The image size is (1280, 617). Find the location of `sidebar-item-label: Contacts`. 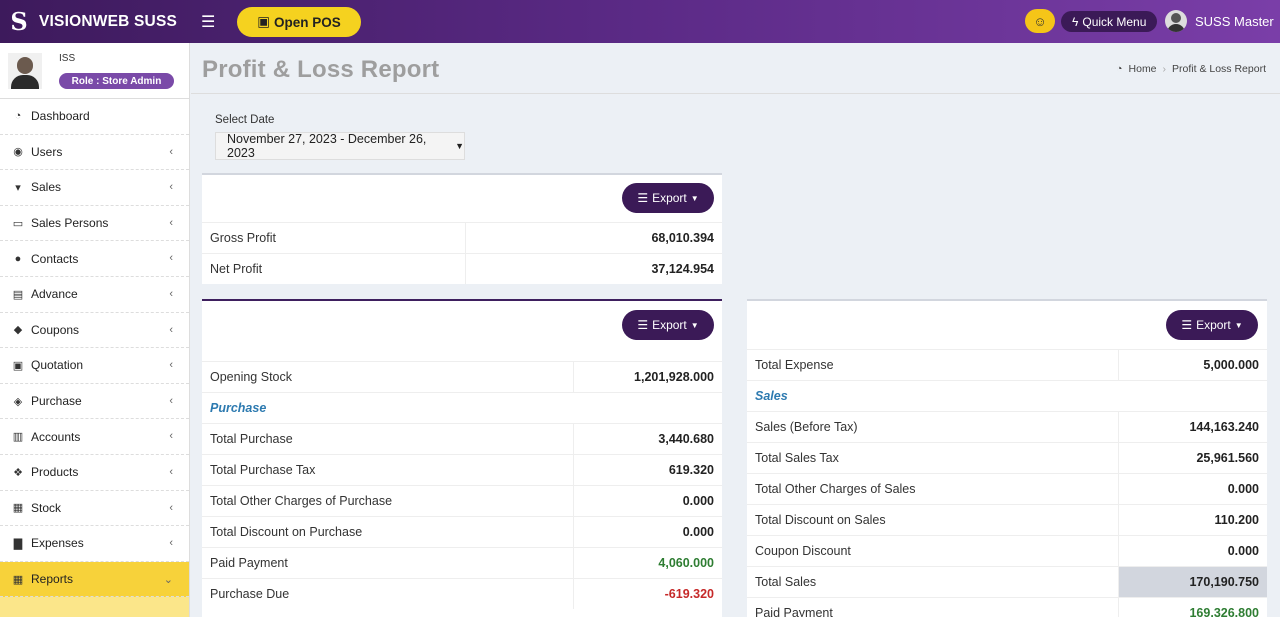

sidebar-item-label: Contacts is located at coordinates (55, 258).